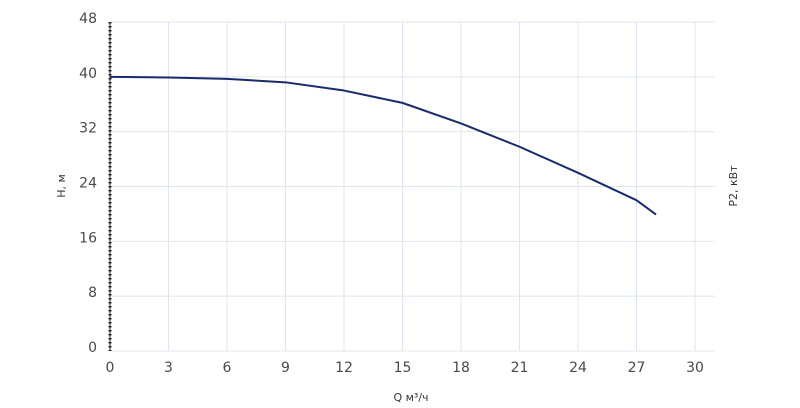 The image size is (800, 408). Describe the element at coordinates (344, 368) in the screenshot. I see `x-tick-label: 12` at that location.